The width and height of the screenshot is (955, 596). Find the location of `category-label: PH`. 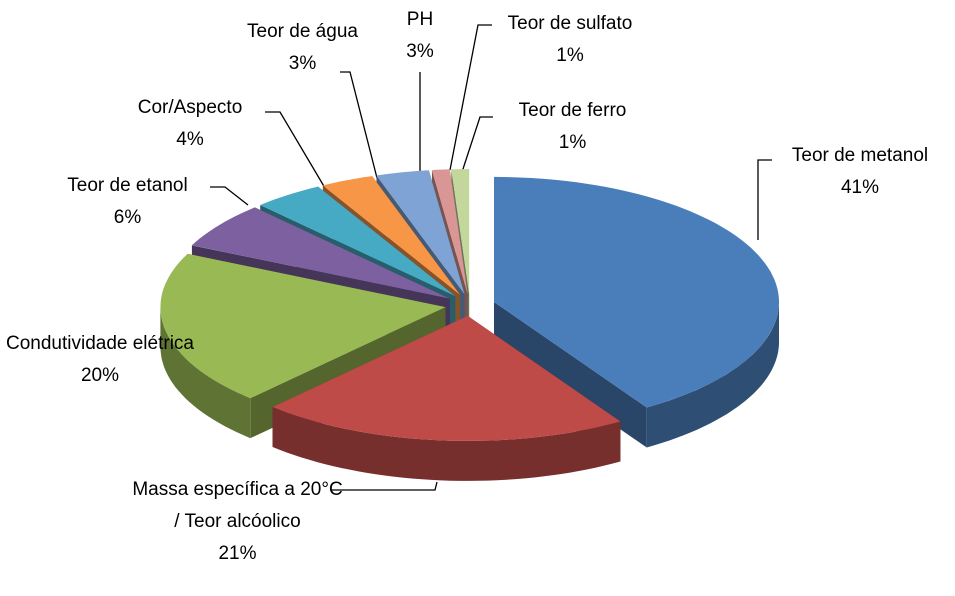

category-label: PH is located at coordinates (420, 19).